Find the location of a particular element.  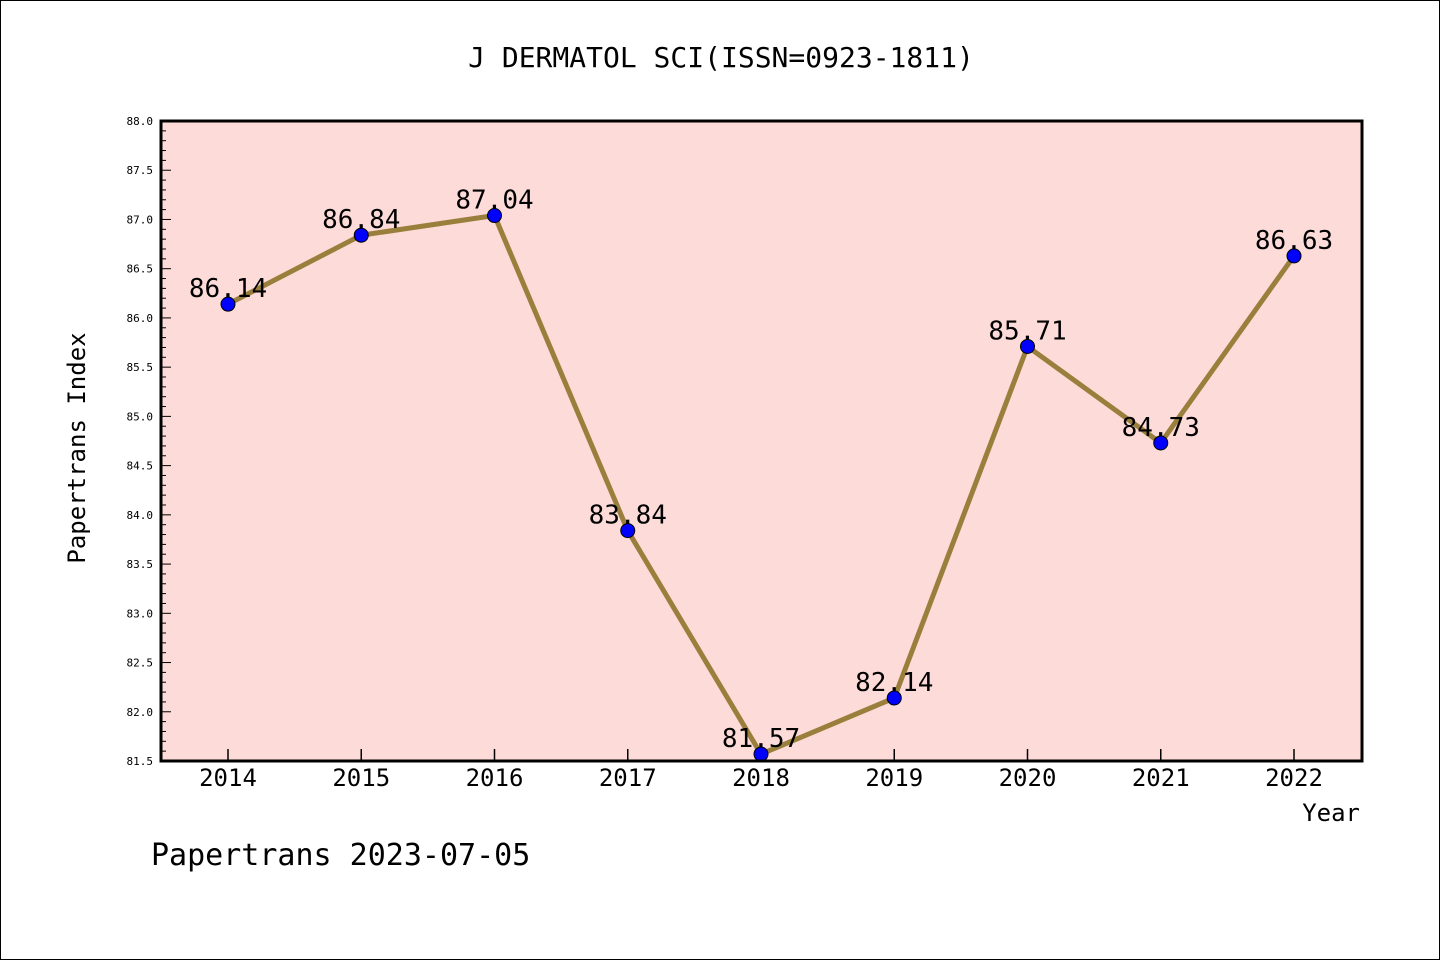

y-tick-label: 87.5 is located at coordinates (140, 170).